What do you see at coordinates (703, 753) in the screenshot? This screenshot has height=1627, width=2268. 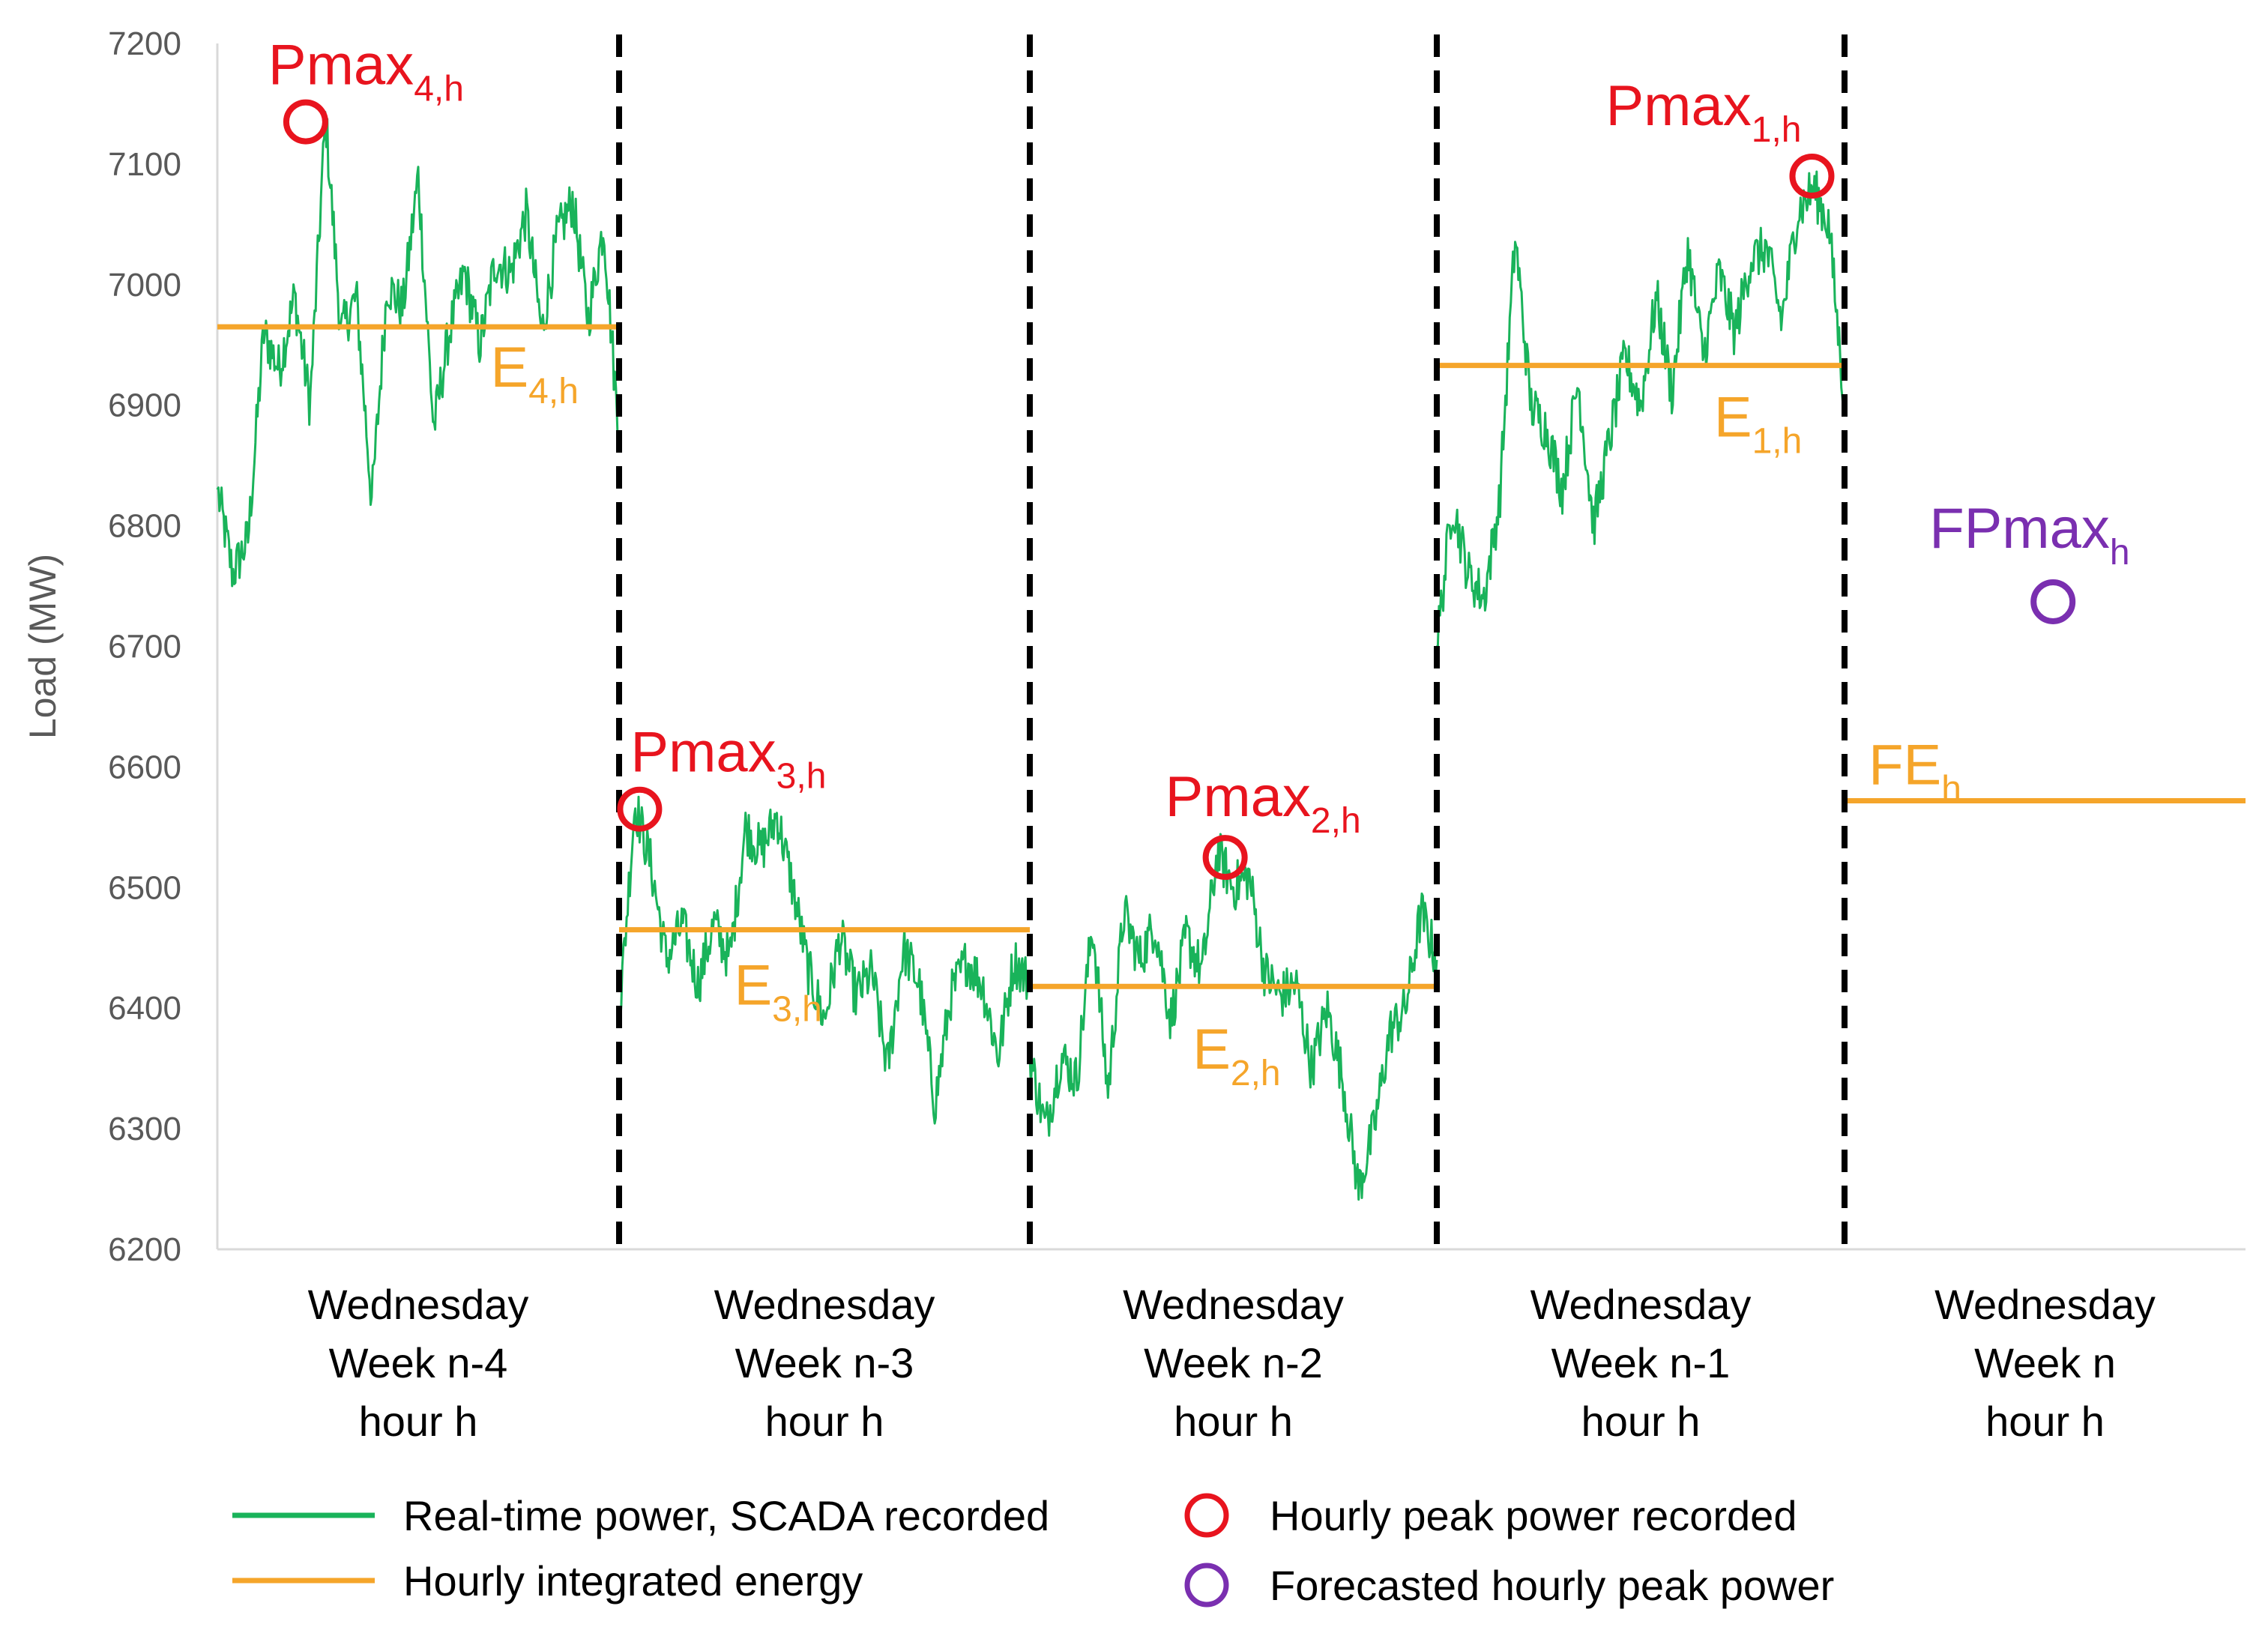 I see `peak-label-hour-1-main: Pmax` at bounding box center [703, 753].